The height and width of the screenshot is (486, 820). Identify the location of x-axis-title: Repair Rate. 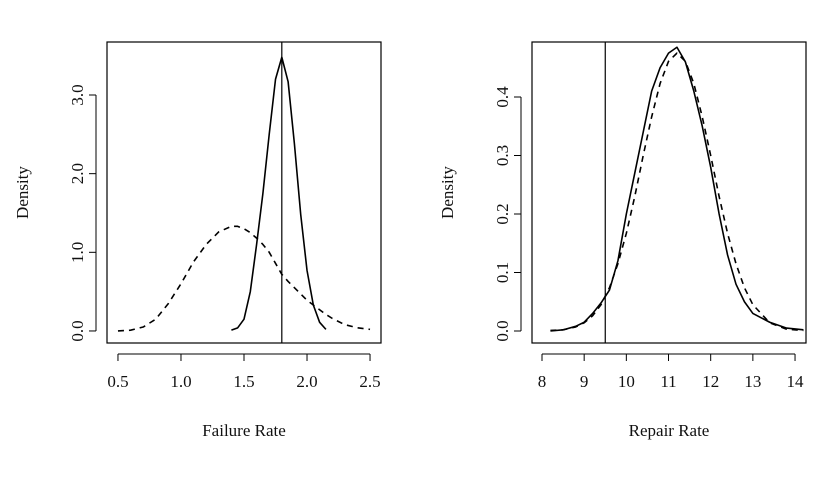
(669, 430).